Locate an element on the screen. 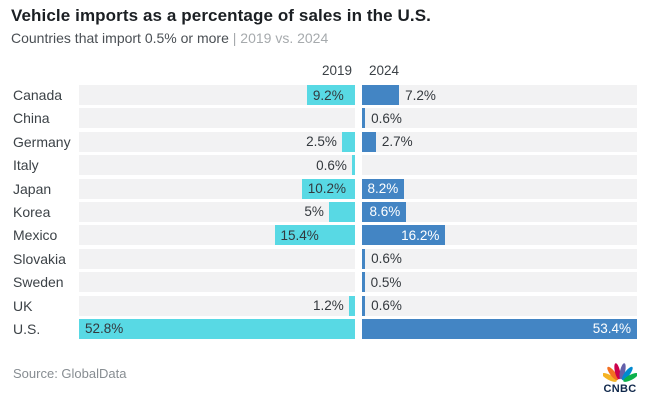 The width and height of the screenshot is (649, 405). bar-2019: 52.8% is located at coordinates (217, 328).